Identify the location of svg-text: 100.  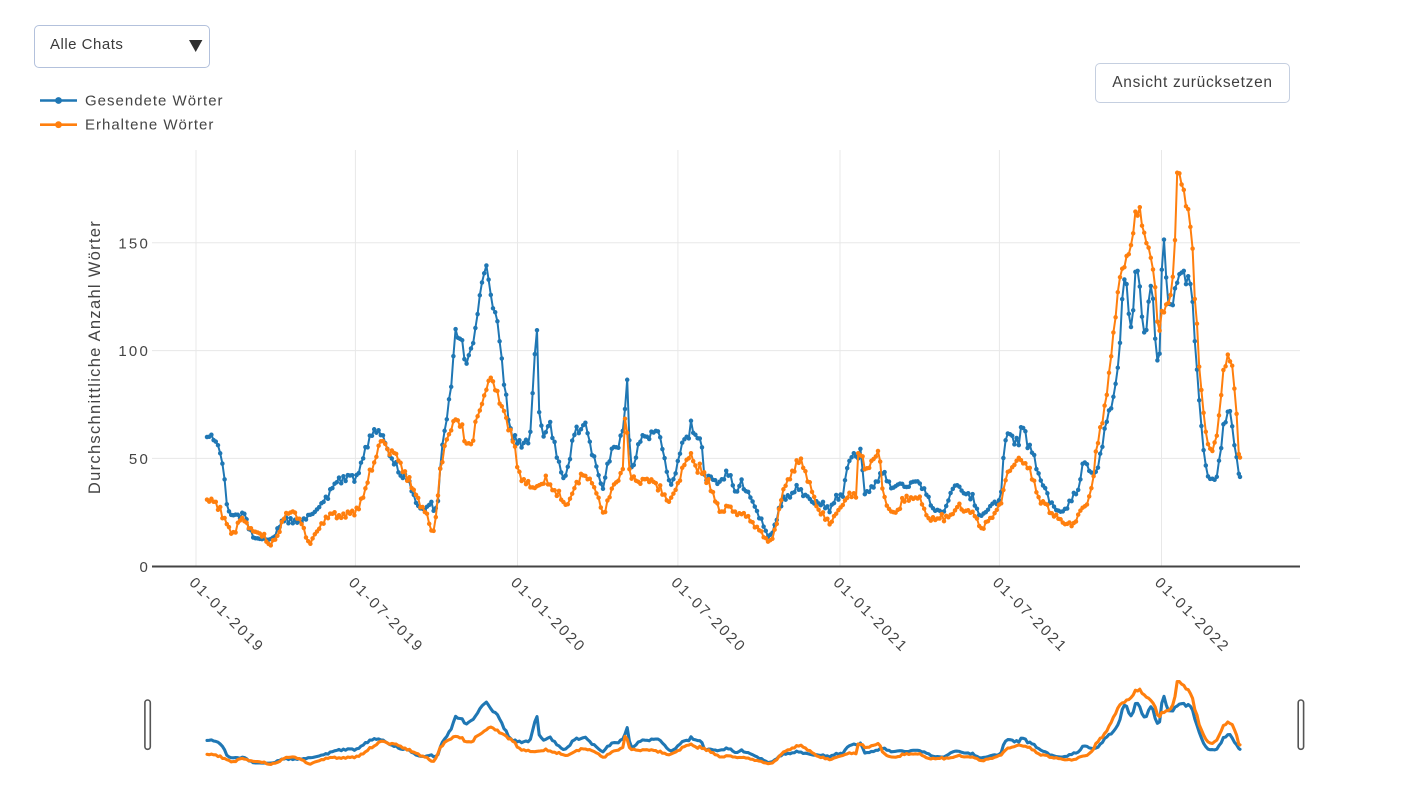
(134, 351).